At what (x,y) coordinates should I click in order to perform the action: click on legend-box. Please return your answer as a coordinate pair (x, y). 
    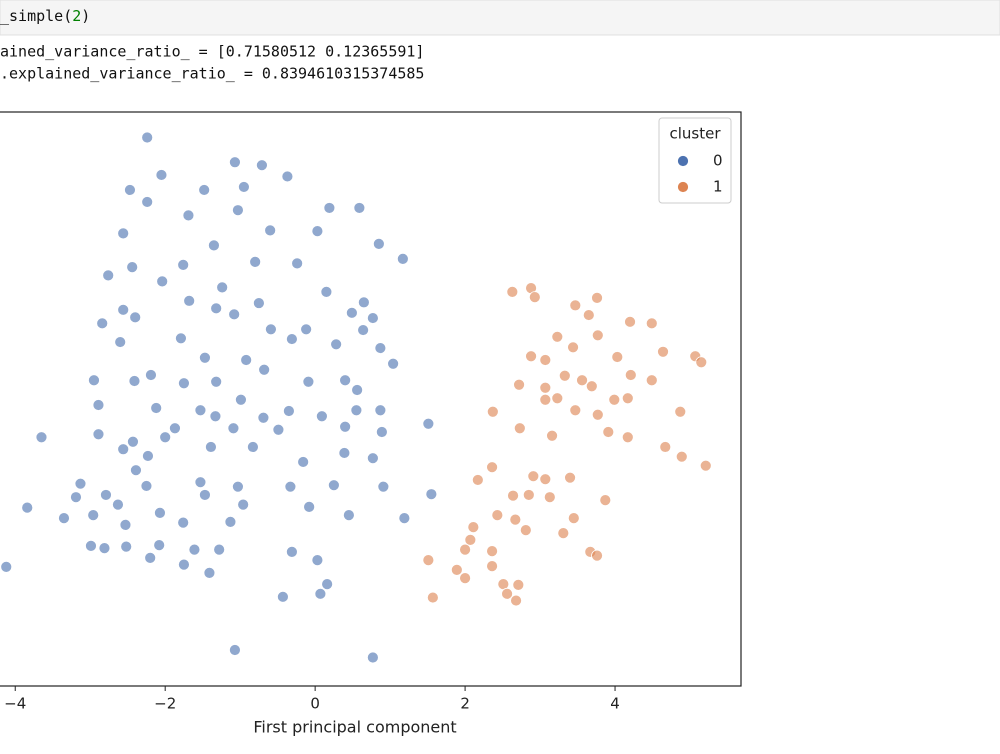
    Looking at the image, I should click on (695, 160).